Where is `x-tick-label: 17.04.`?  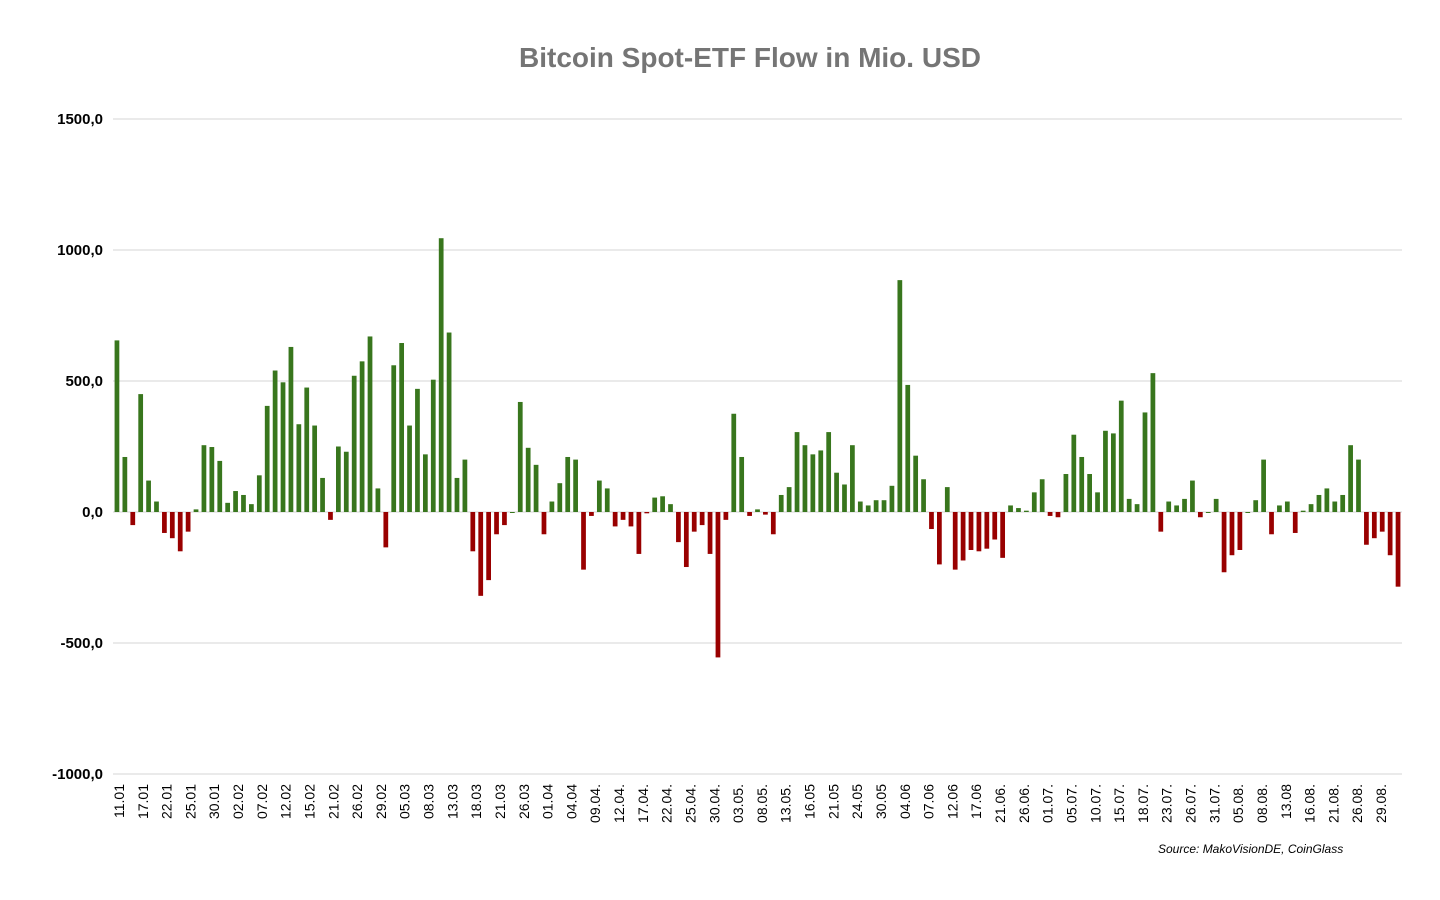
x-tick-label: 17.04. is located at coordinates (643, 803).